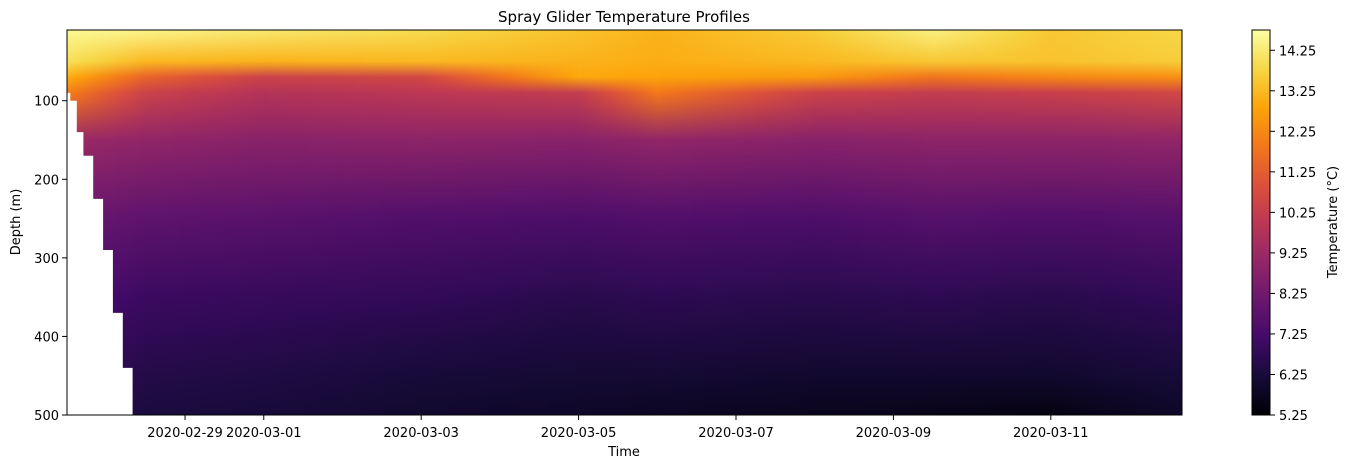 The width and height of the screenshot is (1350, 468). Describe the element at coordinates (1293, 254) in the screenshot. I see `colorbar-tick-label: 9.25` at that location.